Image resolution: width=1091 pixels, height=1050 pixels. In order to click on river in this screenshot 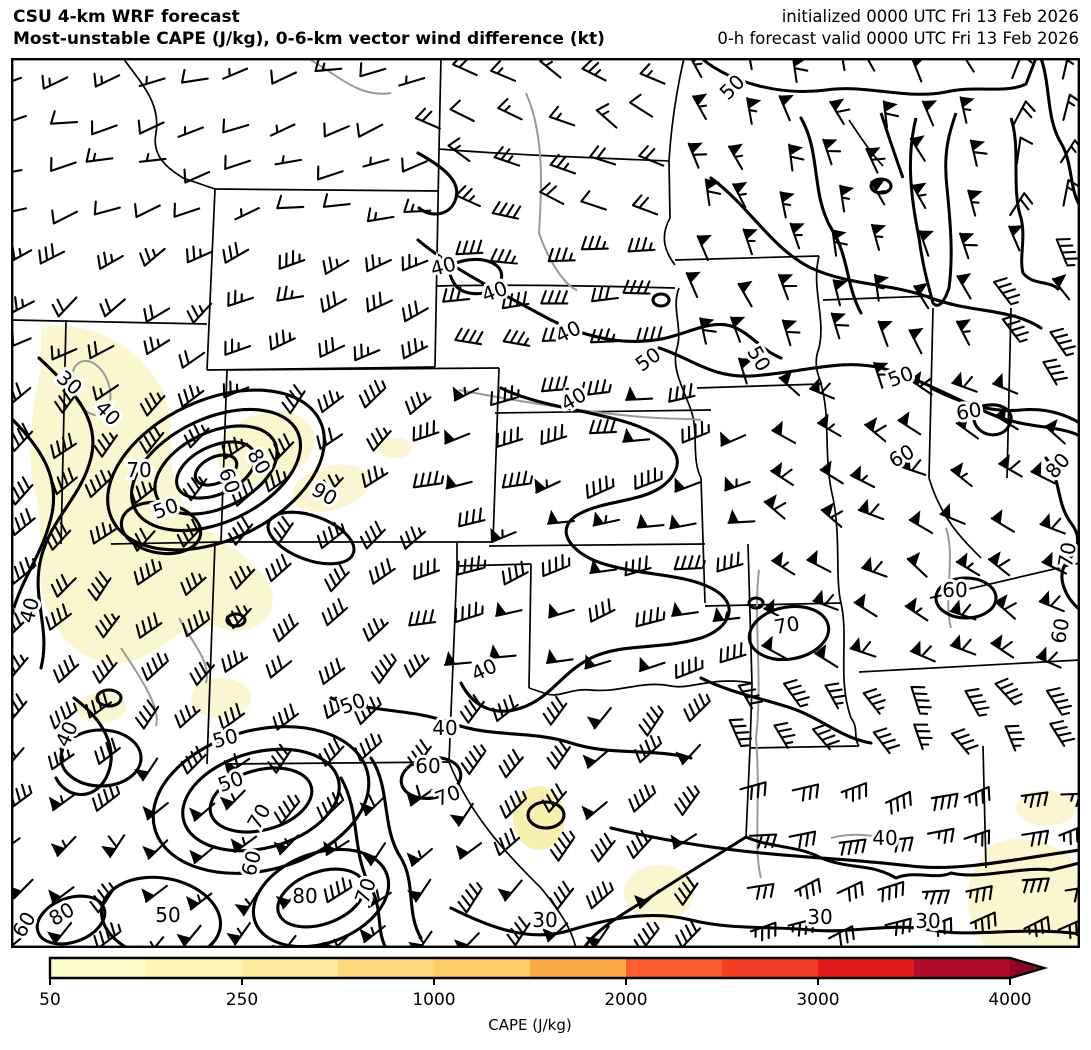, I will do `click(861, 836)`.